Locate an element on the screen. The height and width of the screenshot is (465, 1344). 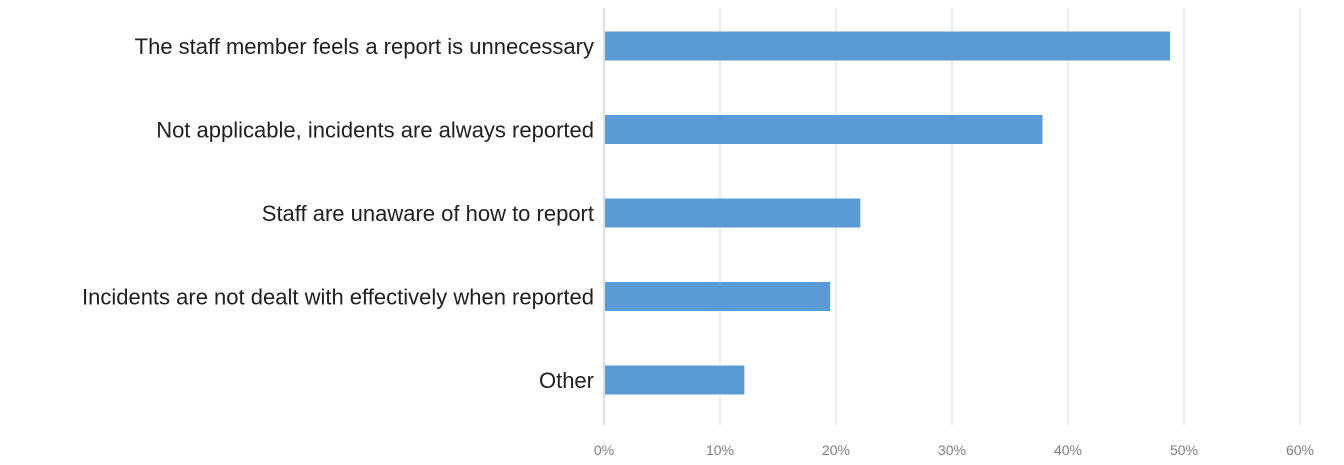
x-tick-label: 60% is located at coordinates (1300, 450).